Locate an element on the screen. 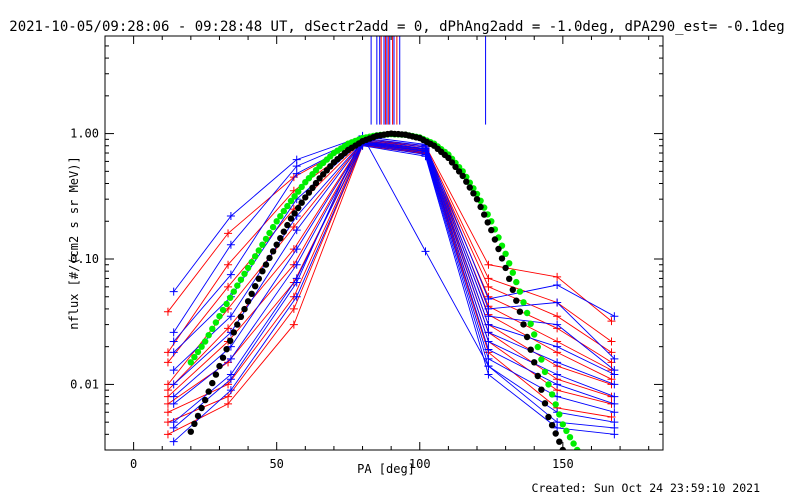 This screenshot has height=500, width=800. y-tick-label: 1.00 is located at coordinates (84, 134).